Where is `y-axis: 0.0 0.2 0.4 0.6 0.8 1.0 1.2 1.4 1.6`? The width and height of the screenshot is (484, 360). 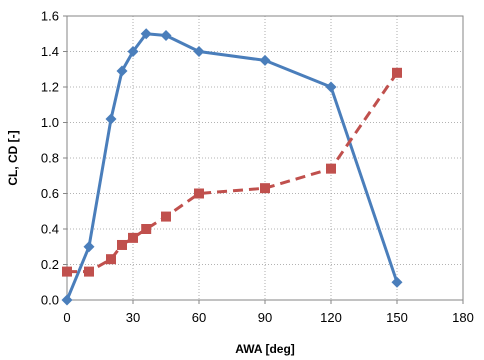 y-axis: 0.0 0.2 0.4 0.6 0.8 1.0 1.2 1.4 1.6 is located at coordinates (54, 158).